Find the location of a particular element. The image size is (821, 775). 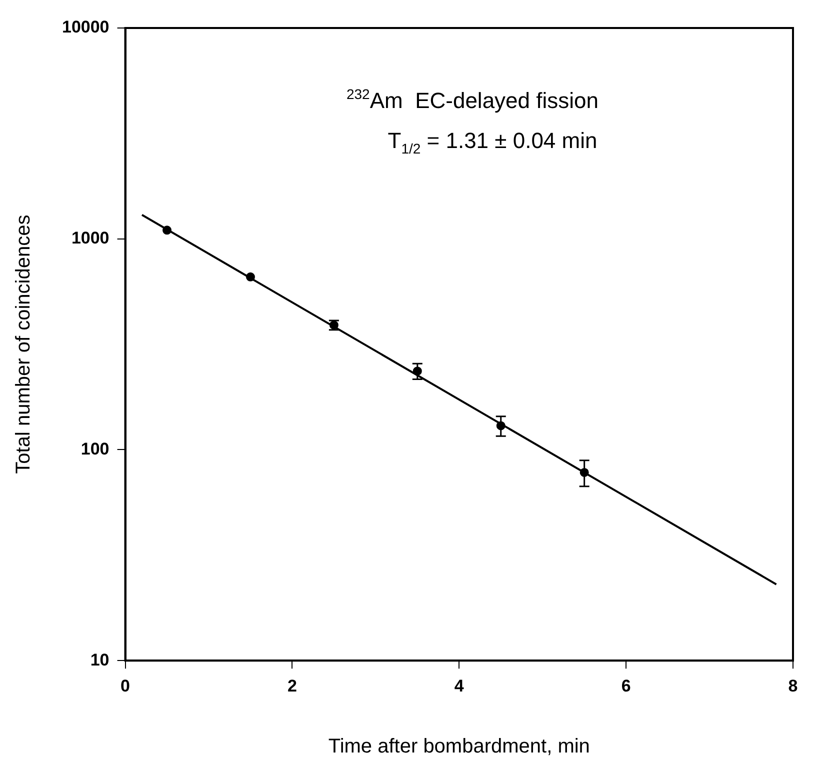

y-tick-label: 100 is located at coordinates (95, 448).